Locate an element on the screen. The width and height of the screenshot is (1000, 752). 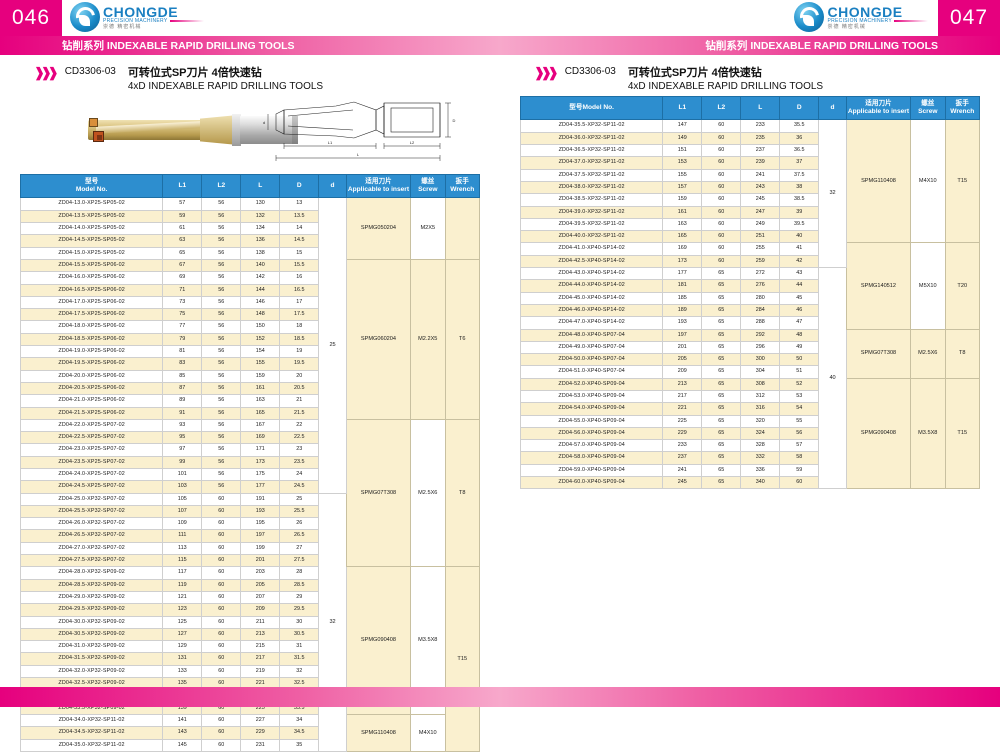
table-row: ZD04-18.0-XP25-SP06-02 77 56 150 18 is located at coordinates (249, 327).